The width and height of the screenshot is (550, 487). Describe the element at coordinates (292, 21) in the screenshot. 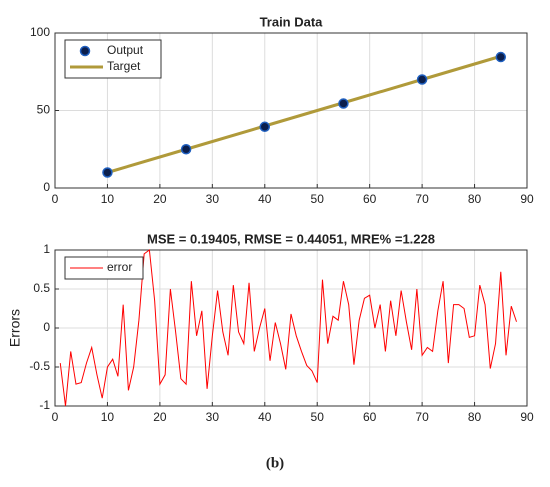

I see `chart-title: Train Data` at that location.